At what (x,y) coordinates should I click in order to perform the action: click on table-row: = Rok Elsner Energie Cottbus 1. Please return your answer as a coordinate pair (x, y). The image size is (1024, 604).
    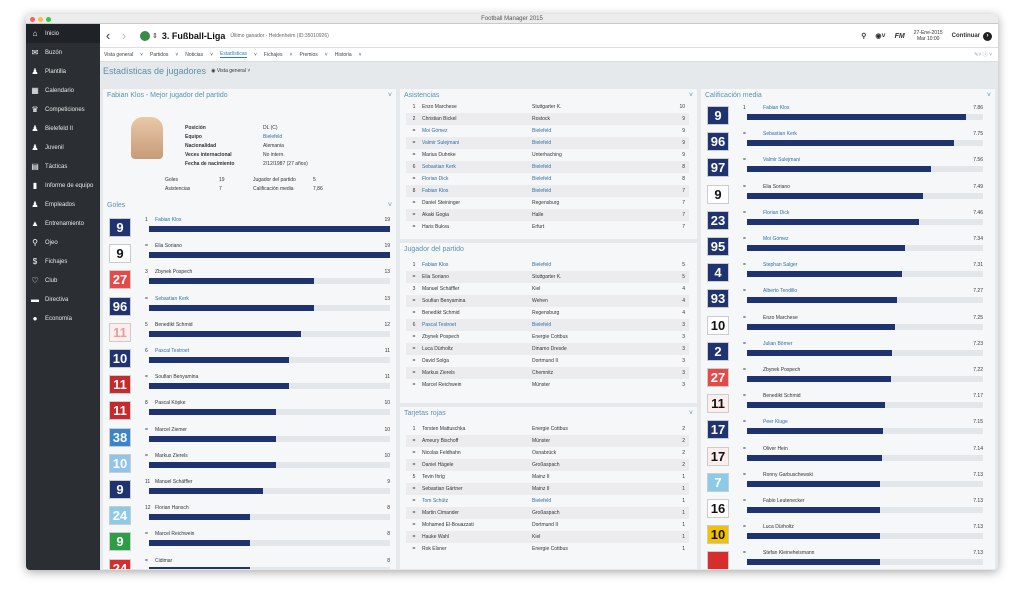
    Looking at the image, I should click on (547, 549).